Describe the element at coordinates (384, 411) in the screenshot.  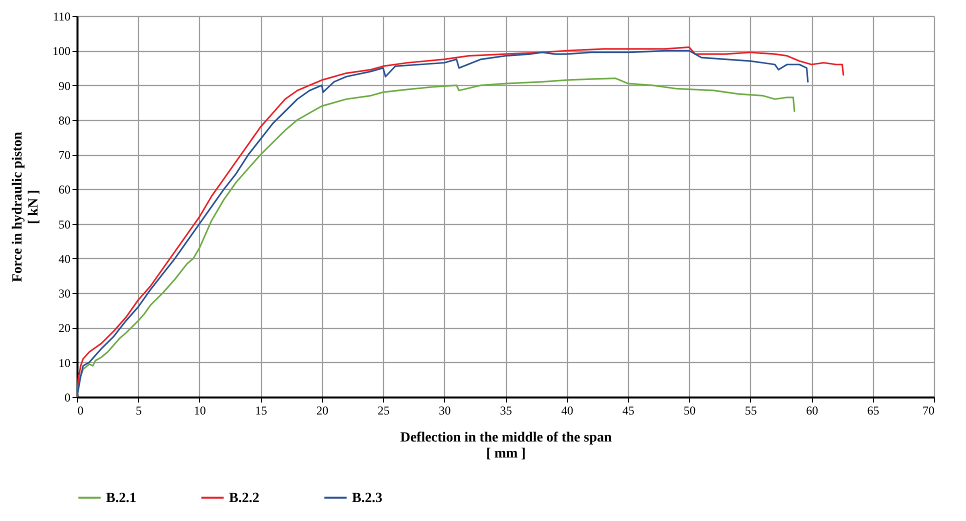
I see `x-tick-label: 25` at that location.